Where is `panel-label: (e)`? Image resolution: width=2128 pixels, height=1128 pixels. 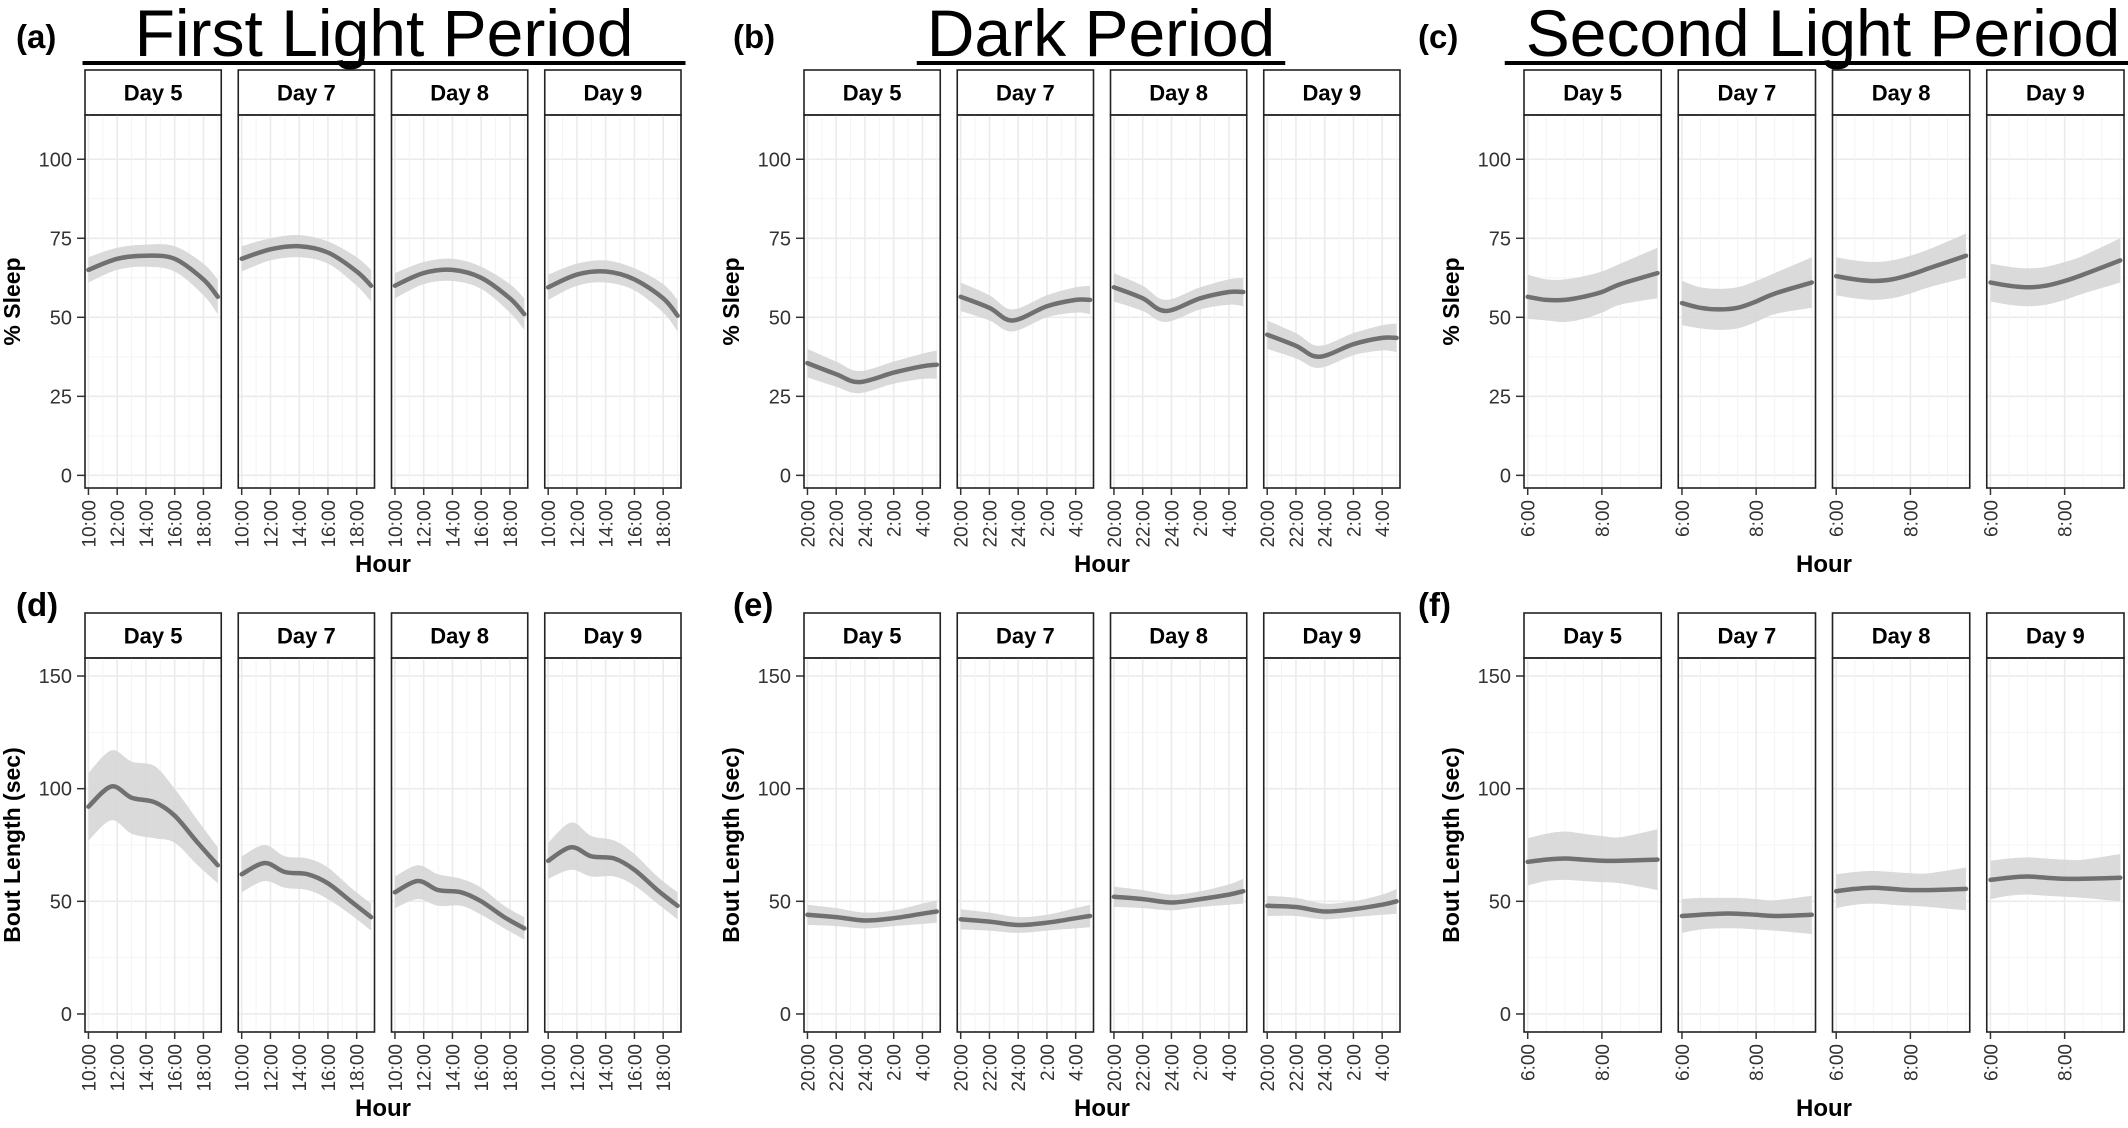
panel-label: (e) is located at coordinates (753, 604).